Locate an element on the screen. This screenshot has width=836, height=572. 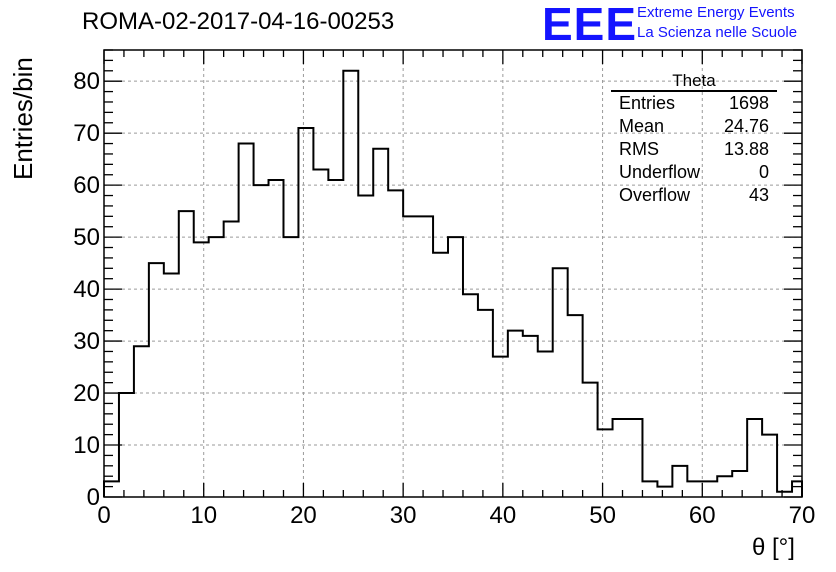
stats-label: RMS is located at coordinates (639, 149).